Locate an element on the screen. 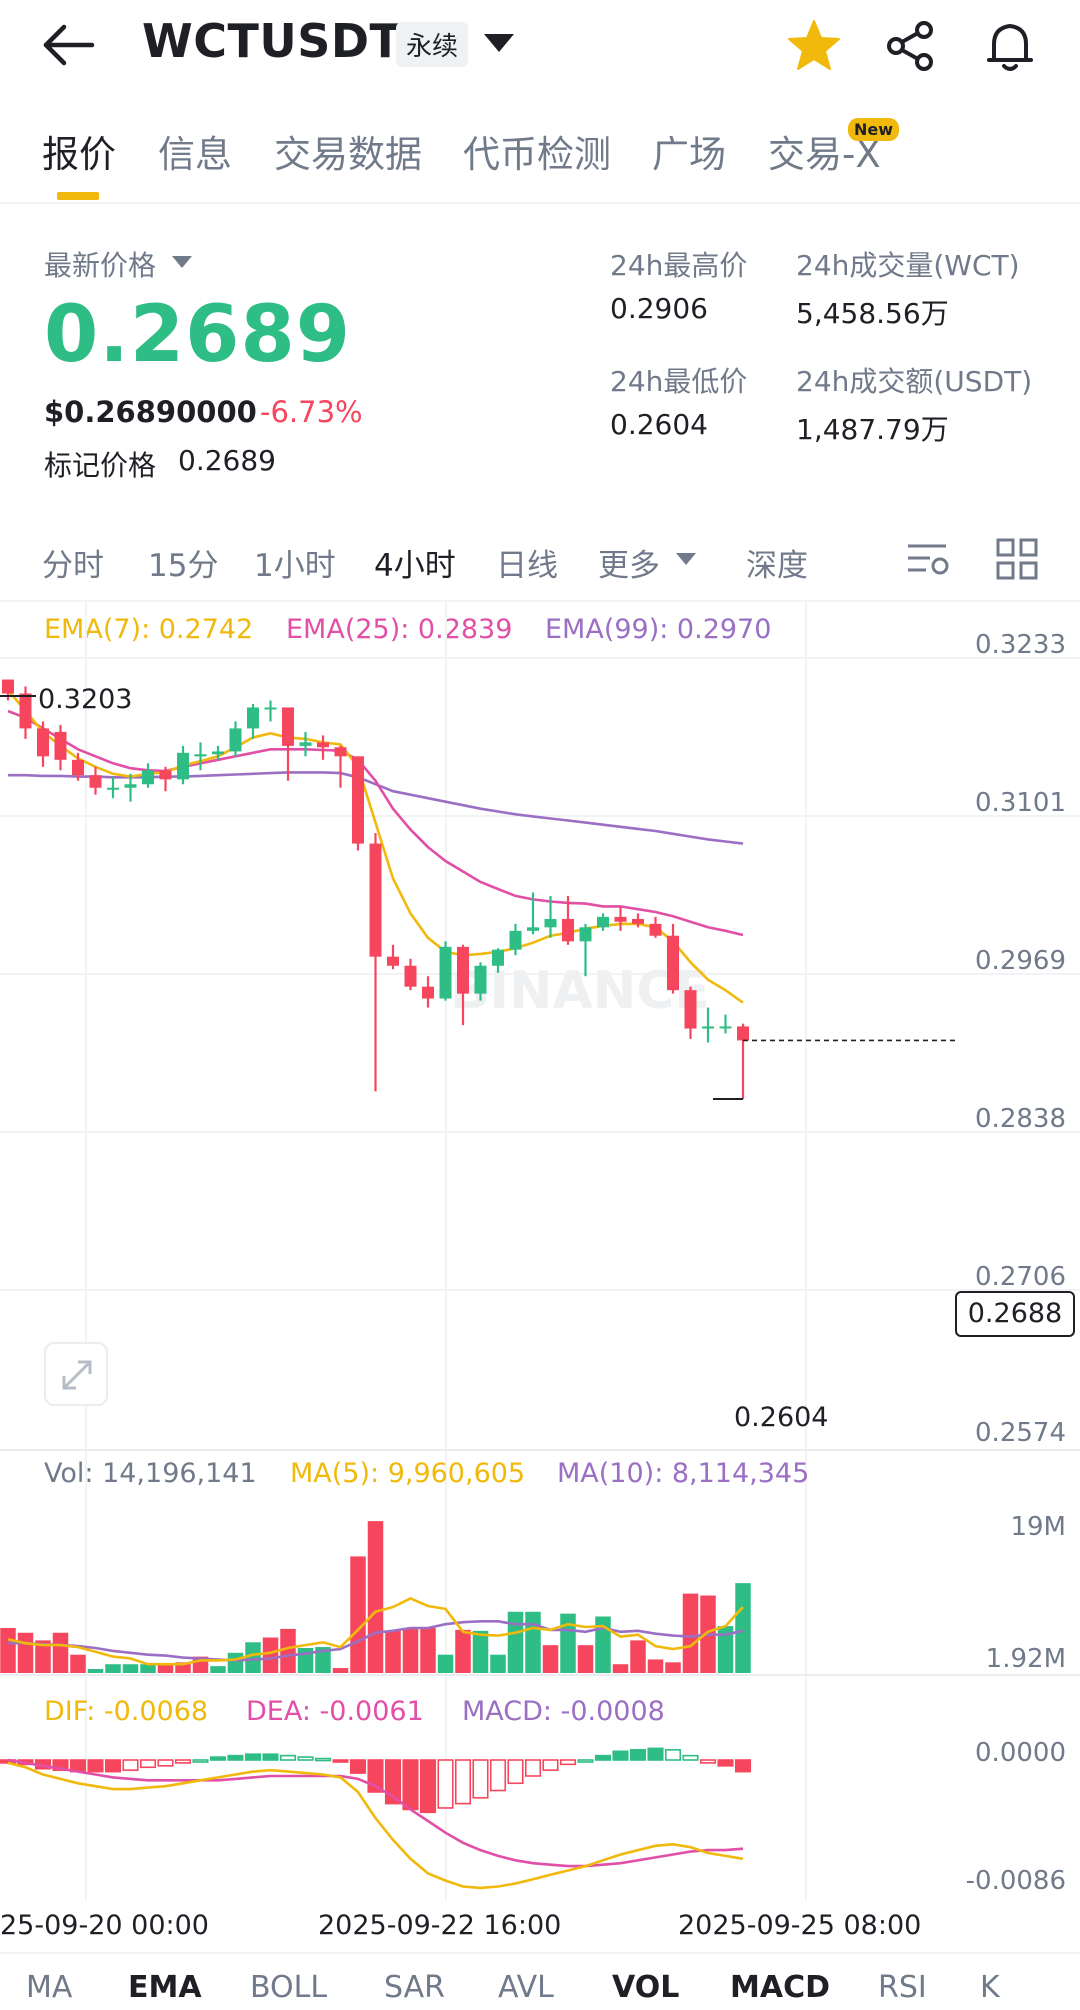 The width and height of the screenshot is (1080, 2010). indicator-avl: AVL is located at coordinates (526, 1987).